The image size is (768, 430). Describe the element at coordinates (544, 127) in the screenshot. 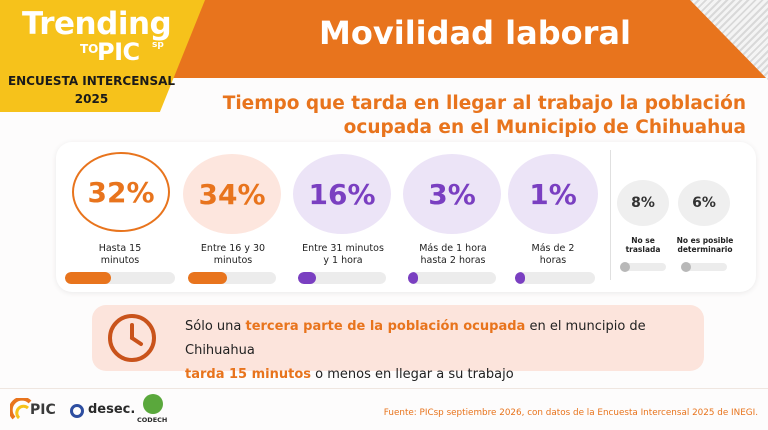

I see `subtitle-line-2: ocupada en el Municipio de Chihuahua` at that location.